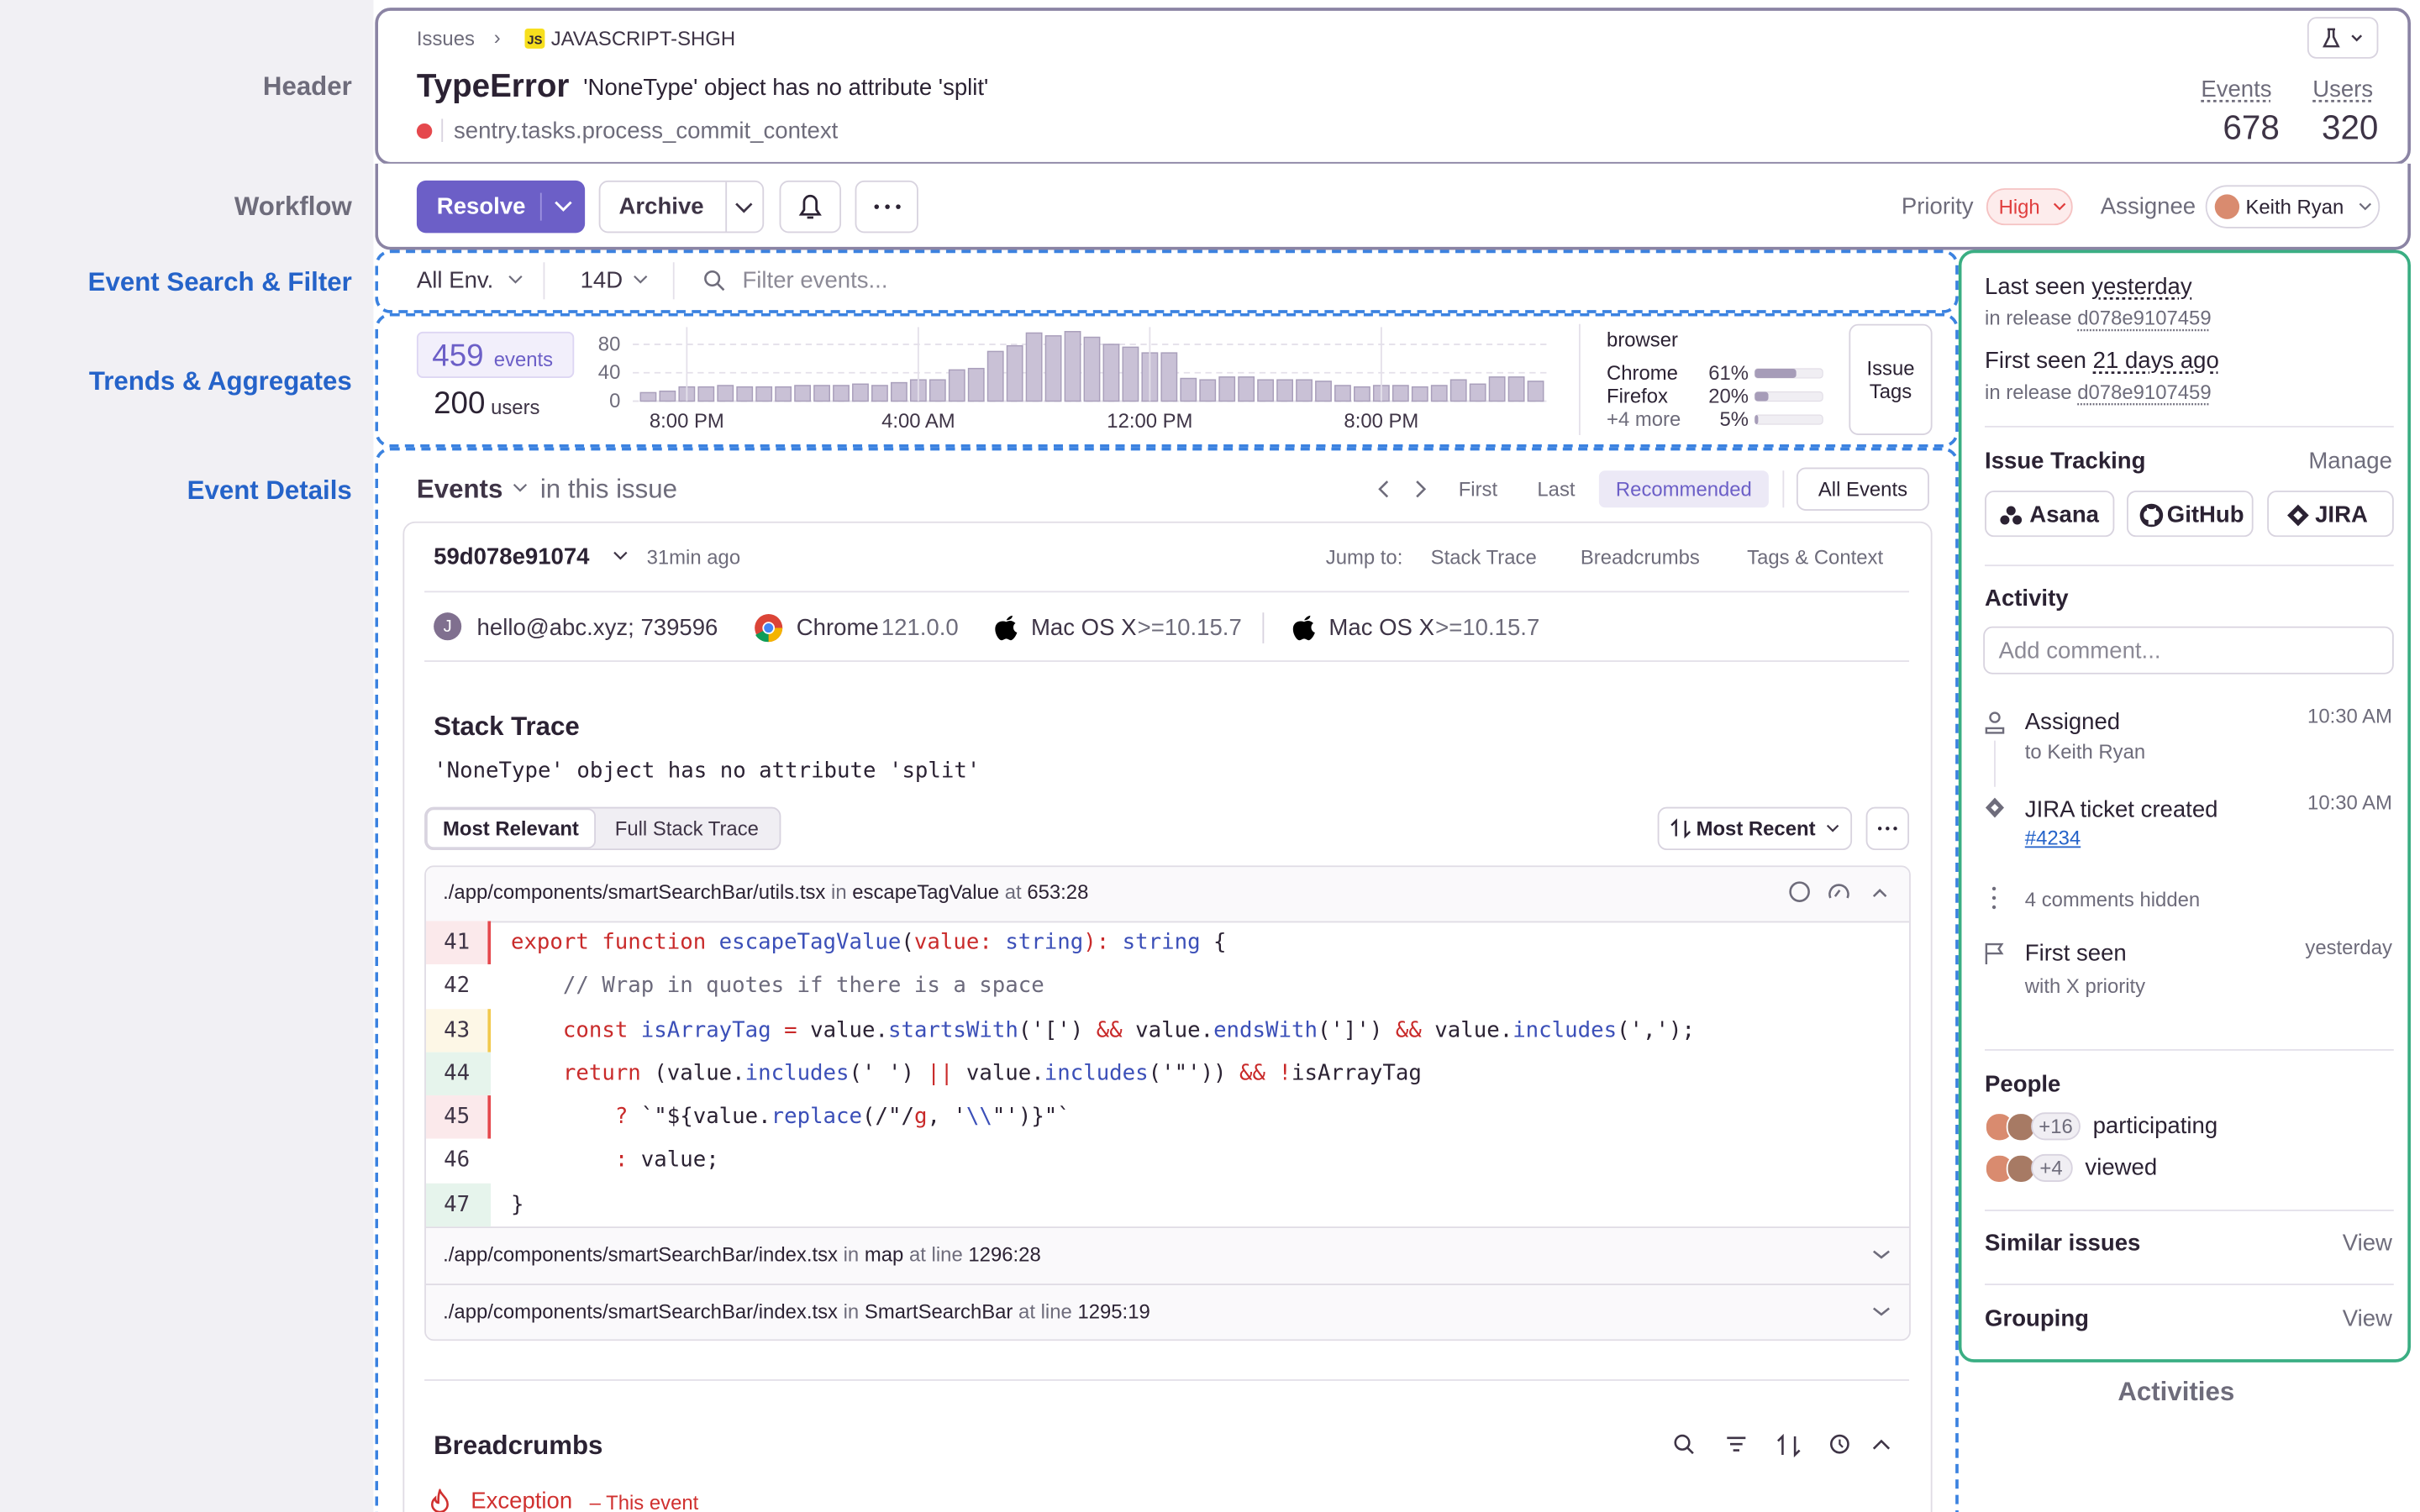 The height and width of the screenshot is (1512, 2420). What do you see at coordinates (681, 207) in the screenshot?
I see `archive-button: Archive` at bounding box center [681, 207].